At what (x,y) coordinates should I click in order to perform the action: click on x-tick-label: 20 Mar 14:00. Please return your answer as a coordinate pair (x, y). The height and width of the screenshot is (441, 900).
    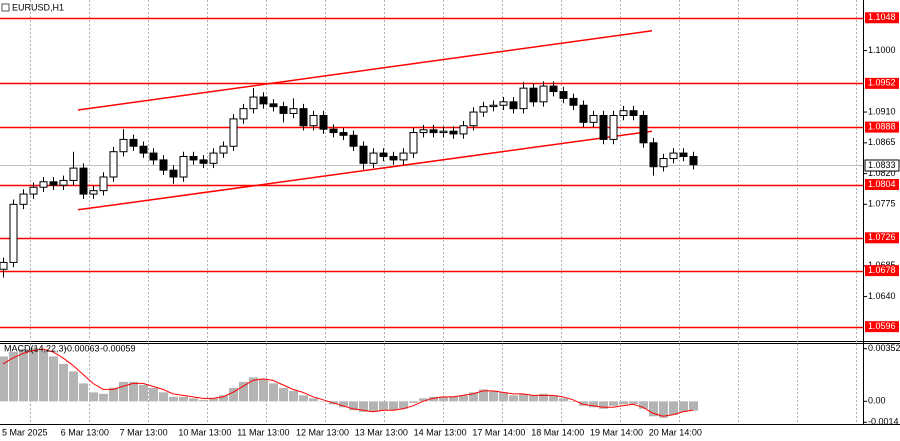
    Looking at the image, I should click on (675, 432).